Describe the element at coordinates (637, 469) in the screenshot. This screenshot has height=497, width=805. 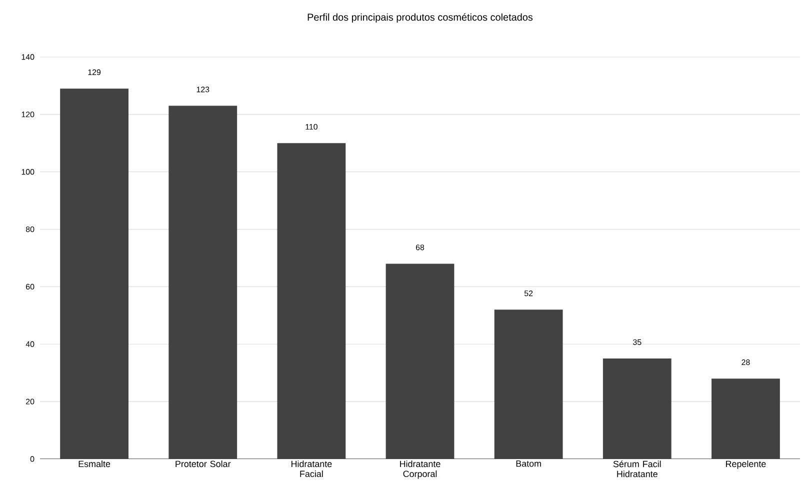
I see `x-tick-label: Sérum Facil Hidratante` at that location.